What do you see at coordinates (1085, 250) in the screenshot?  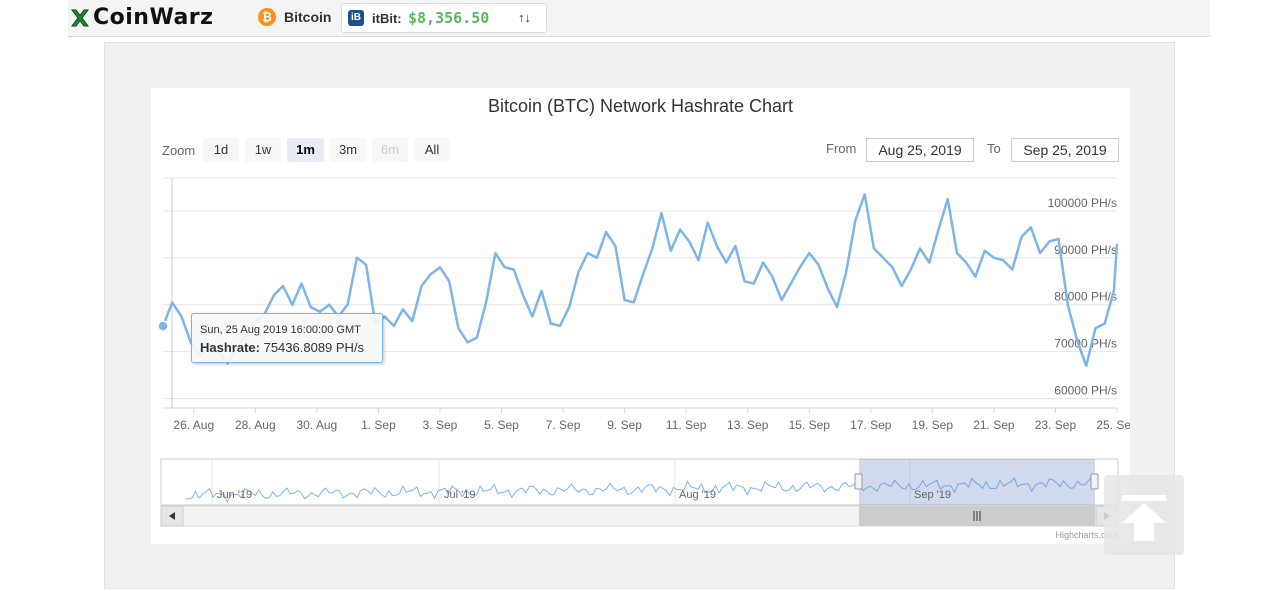 I see `y-tick-label: 90000 PH/s` at bounding box center [1085, 250].